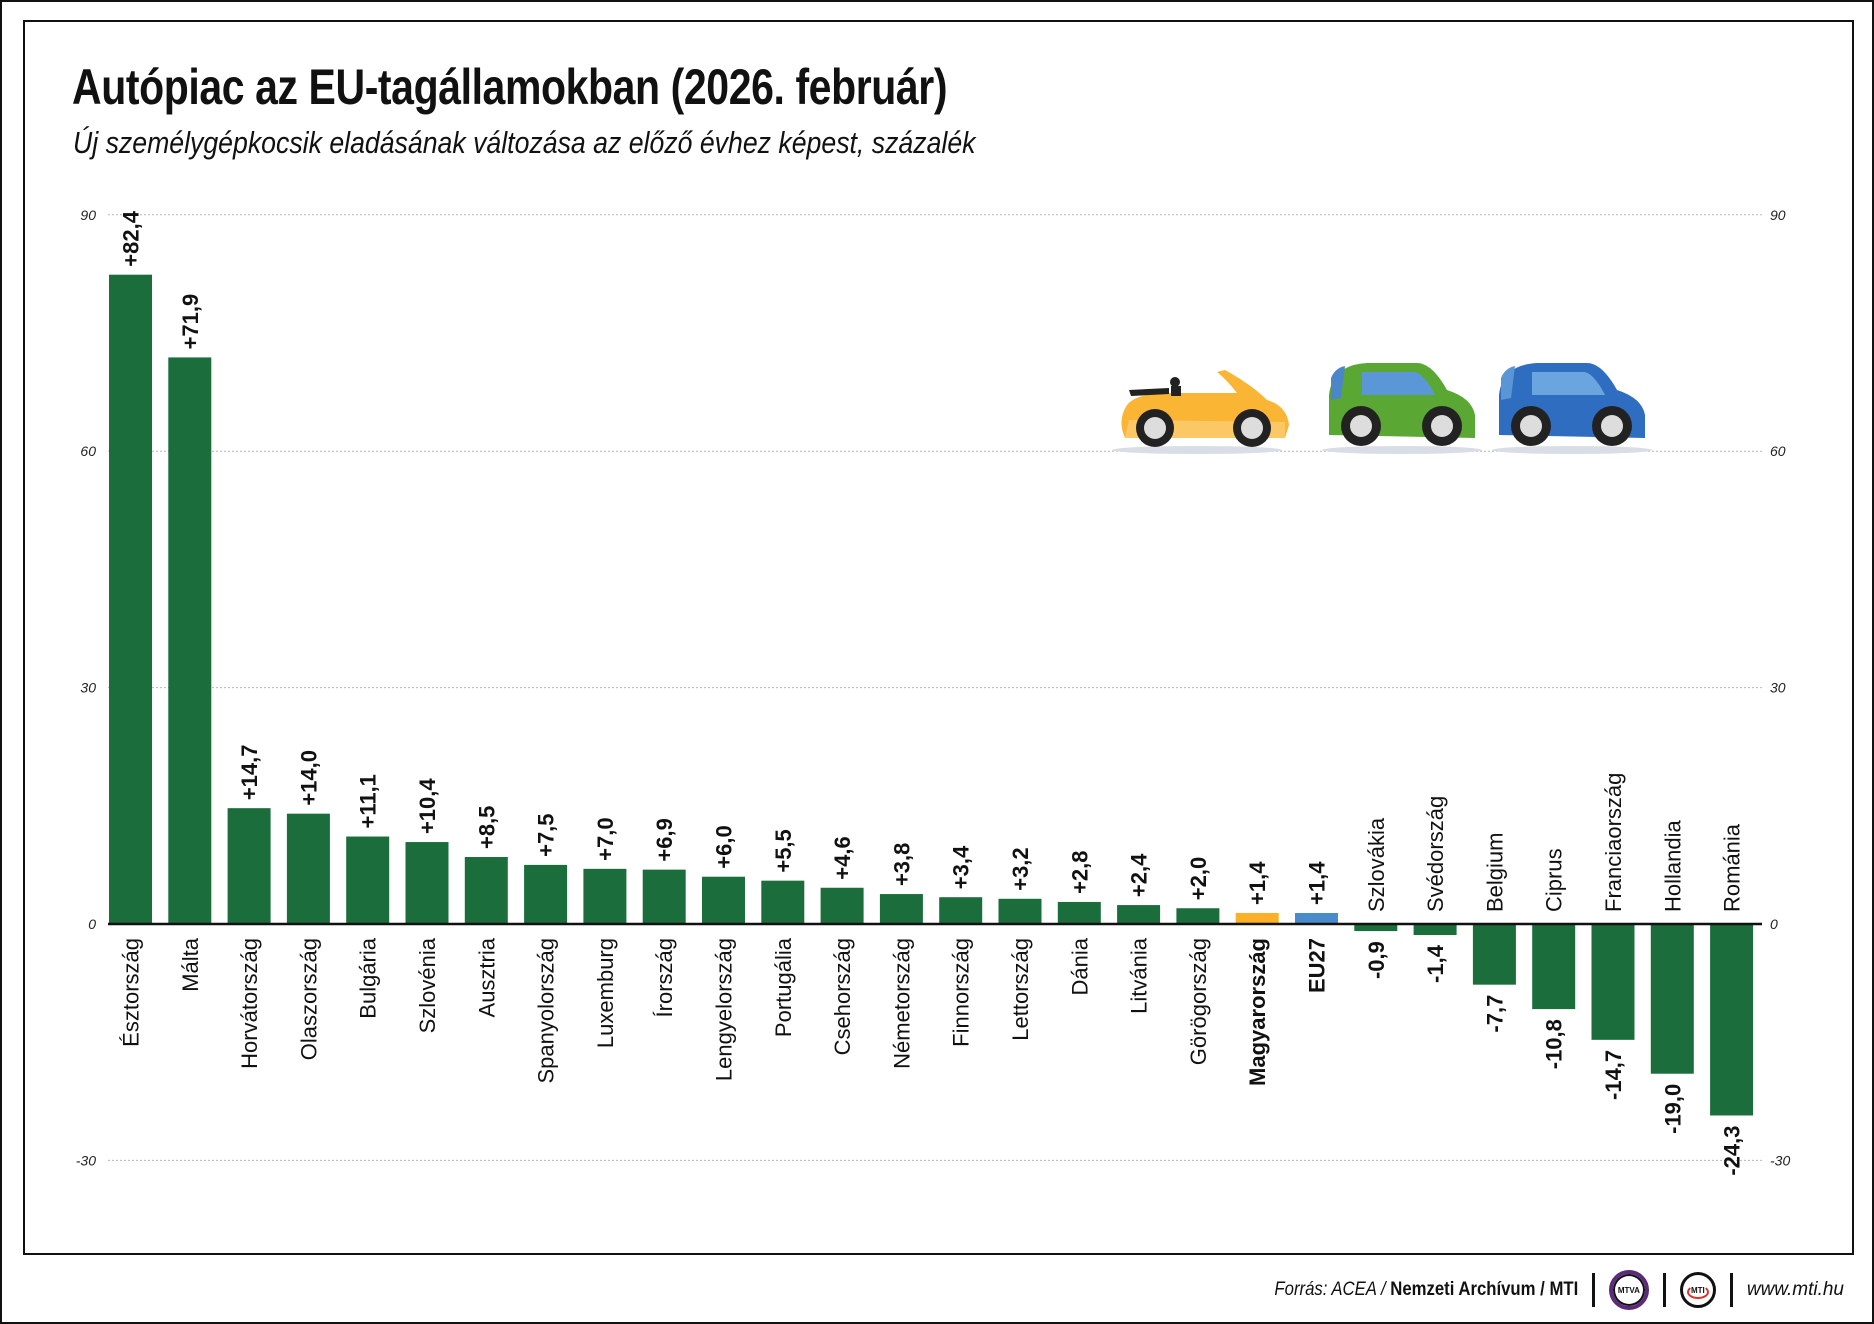 The width and height of the screenshot is (1874, 1324). I want to click on y-tick-label-right: -30, so click(1780, 1160).